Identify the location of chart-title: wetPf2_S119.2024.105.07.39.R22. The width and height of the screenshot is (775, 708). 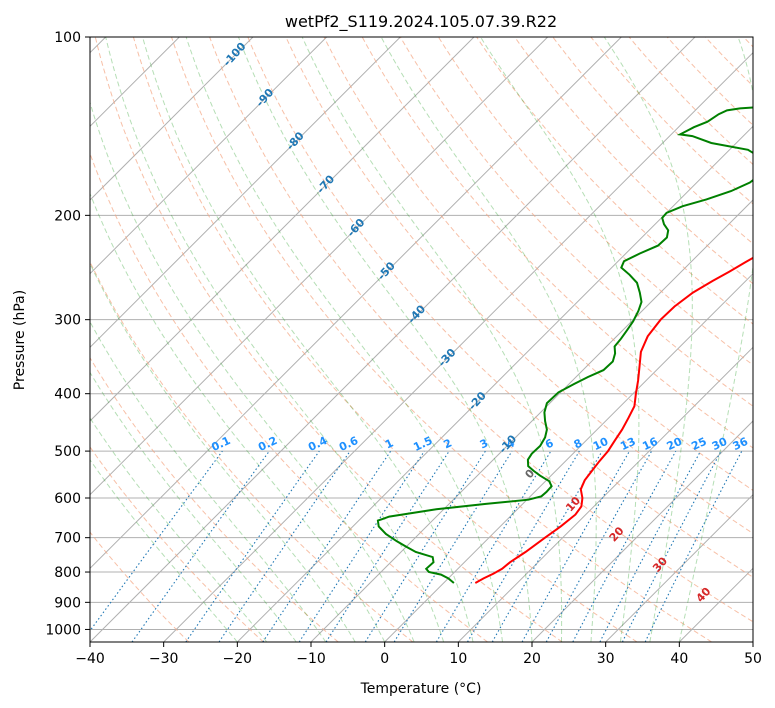
(421, 22).